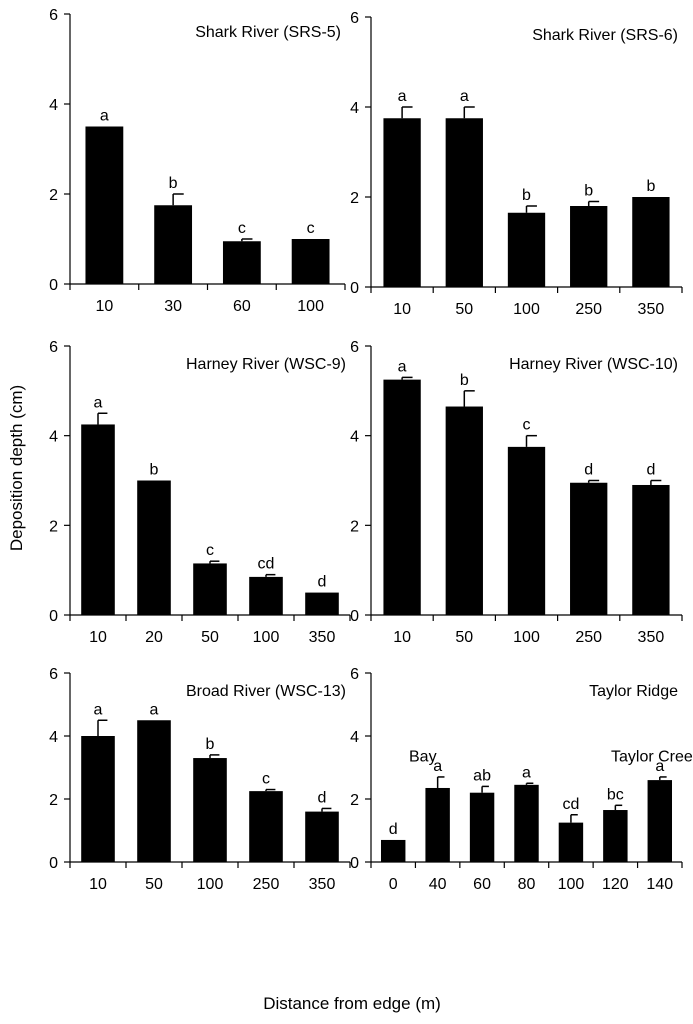  I want to click on x-tick-label: 20, so click(154, 637).